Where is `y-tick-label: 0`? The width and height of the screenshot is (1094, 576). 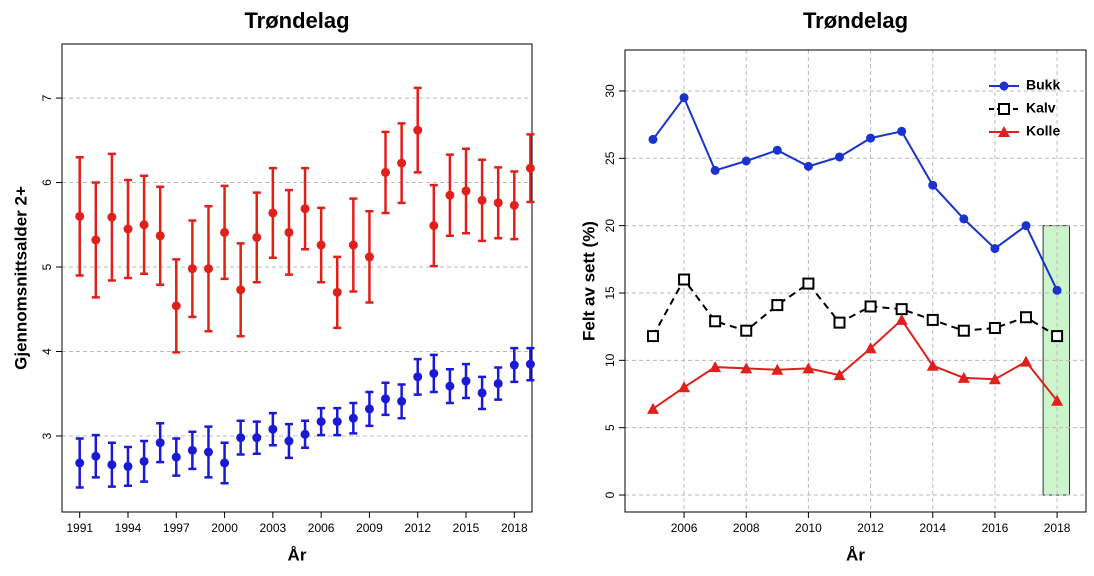
y-tick-label: 0 is located at coordinates (610, 494).